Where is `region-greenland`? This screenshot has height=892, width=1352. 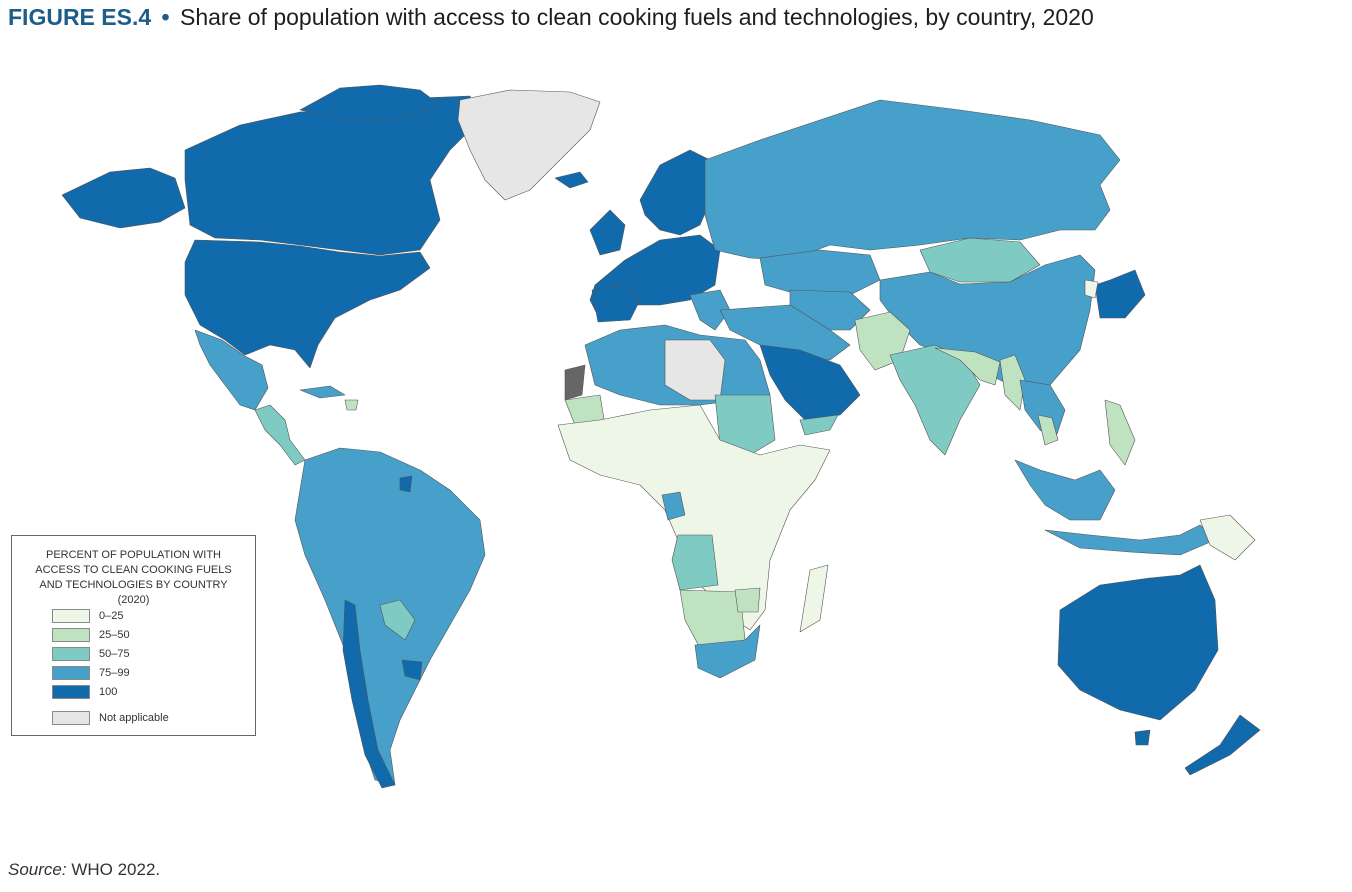 region-greenland is located at coordinates (529, 145).